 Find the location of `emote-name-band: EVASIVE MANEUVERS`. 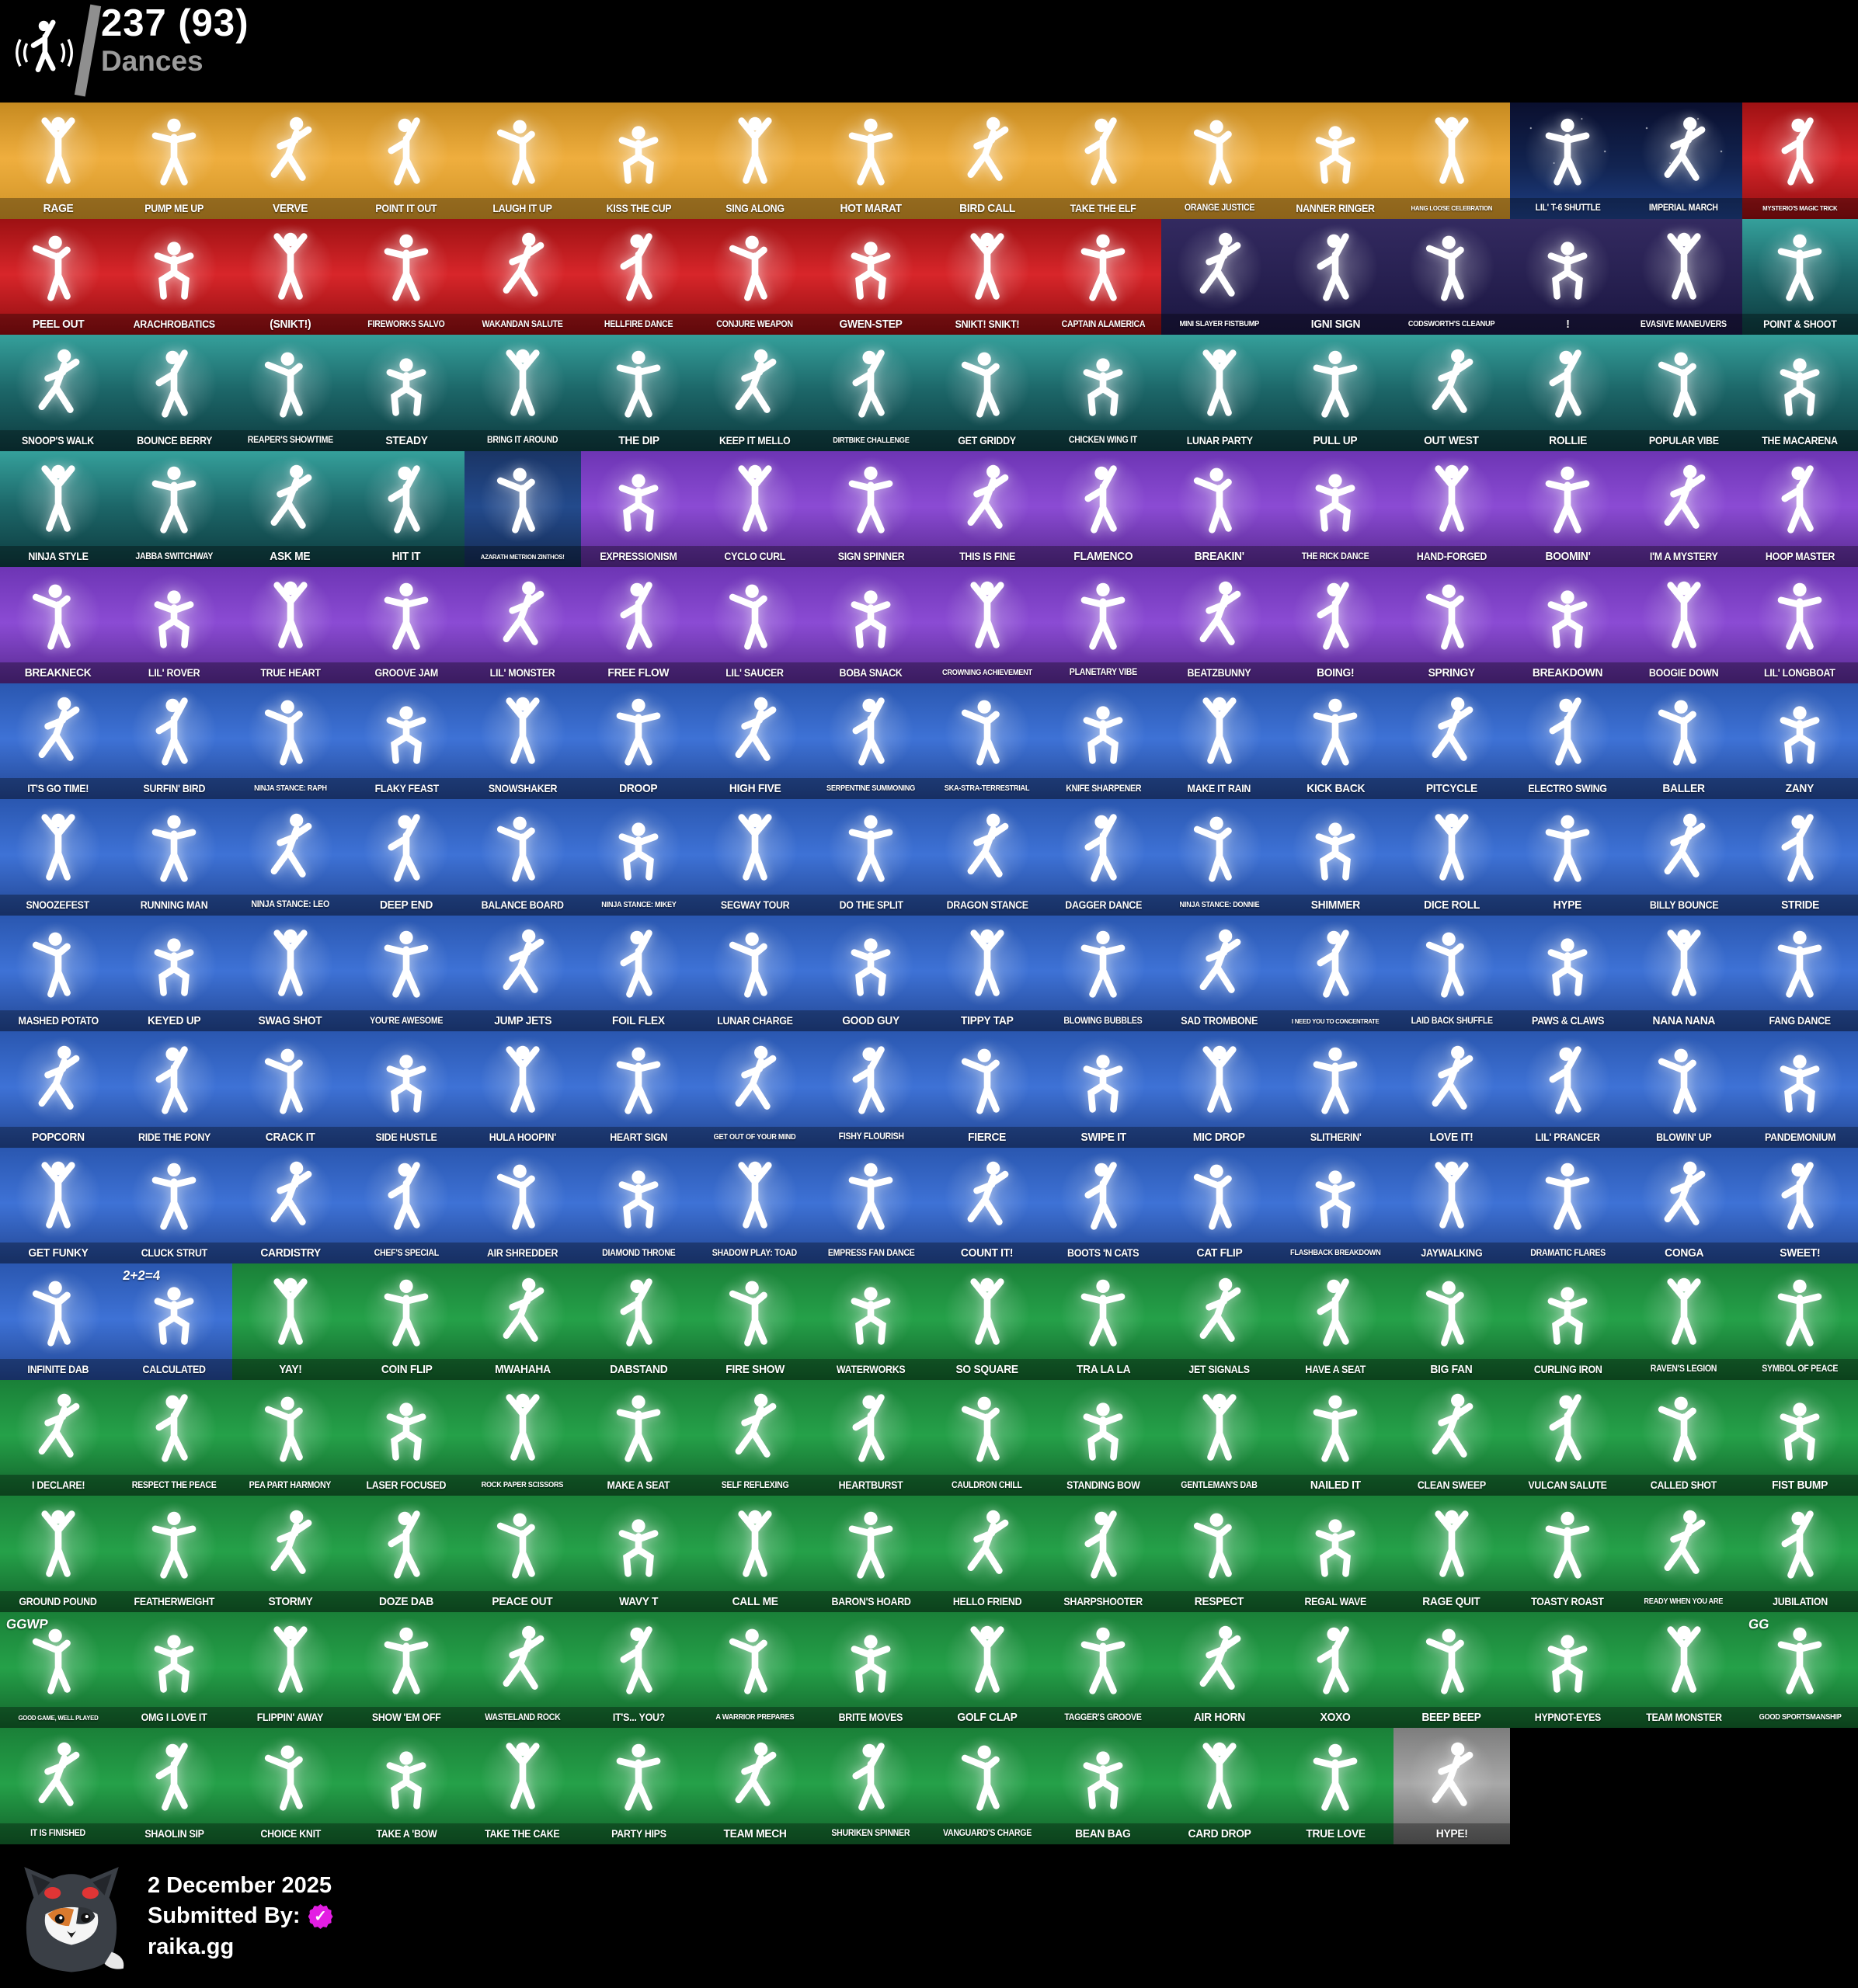

emote-name-band: EVASIVE MANEUVERS is located at coordinates (1684, 325).